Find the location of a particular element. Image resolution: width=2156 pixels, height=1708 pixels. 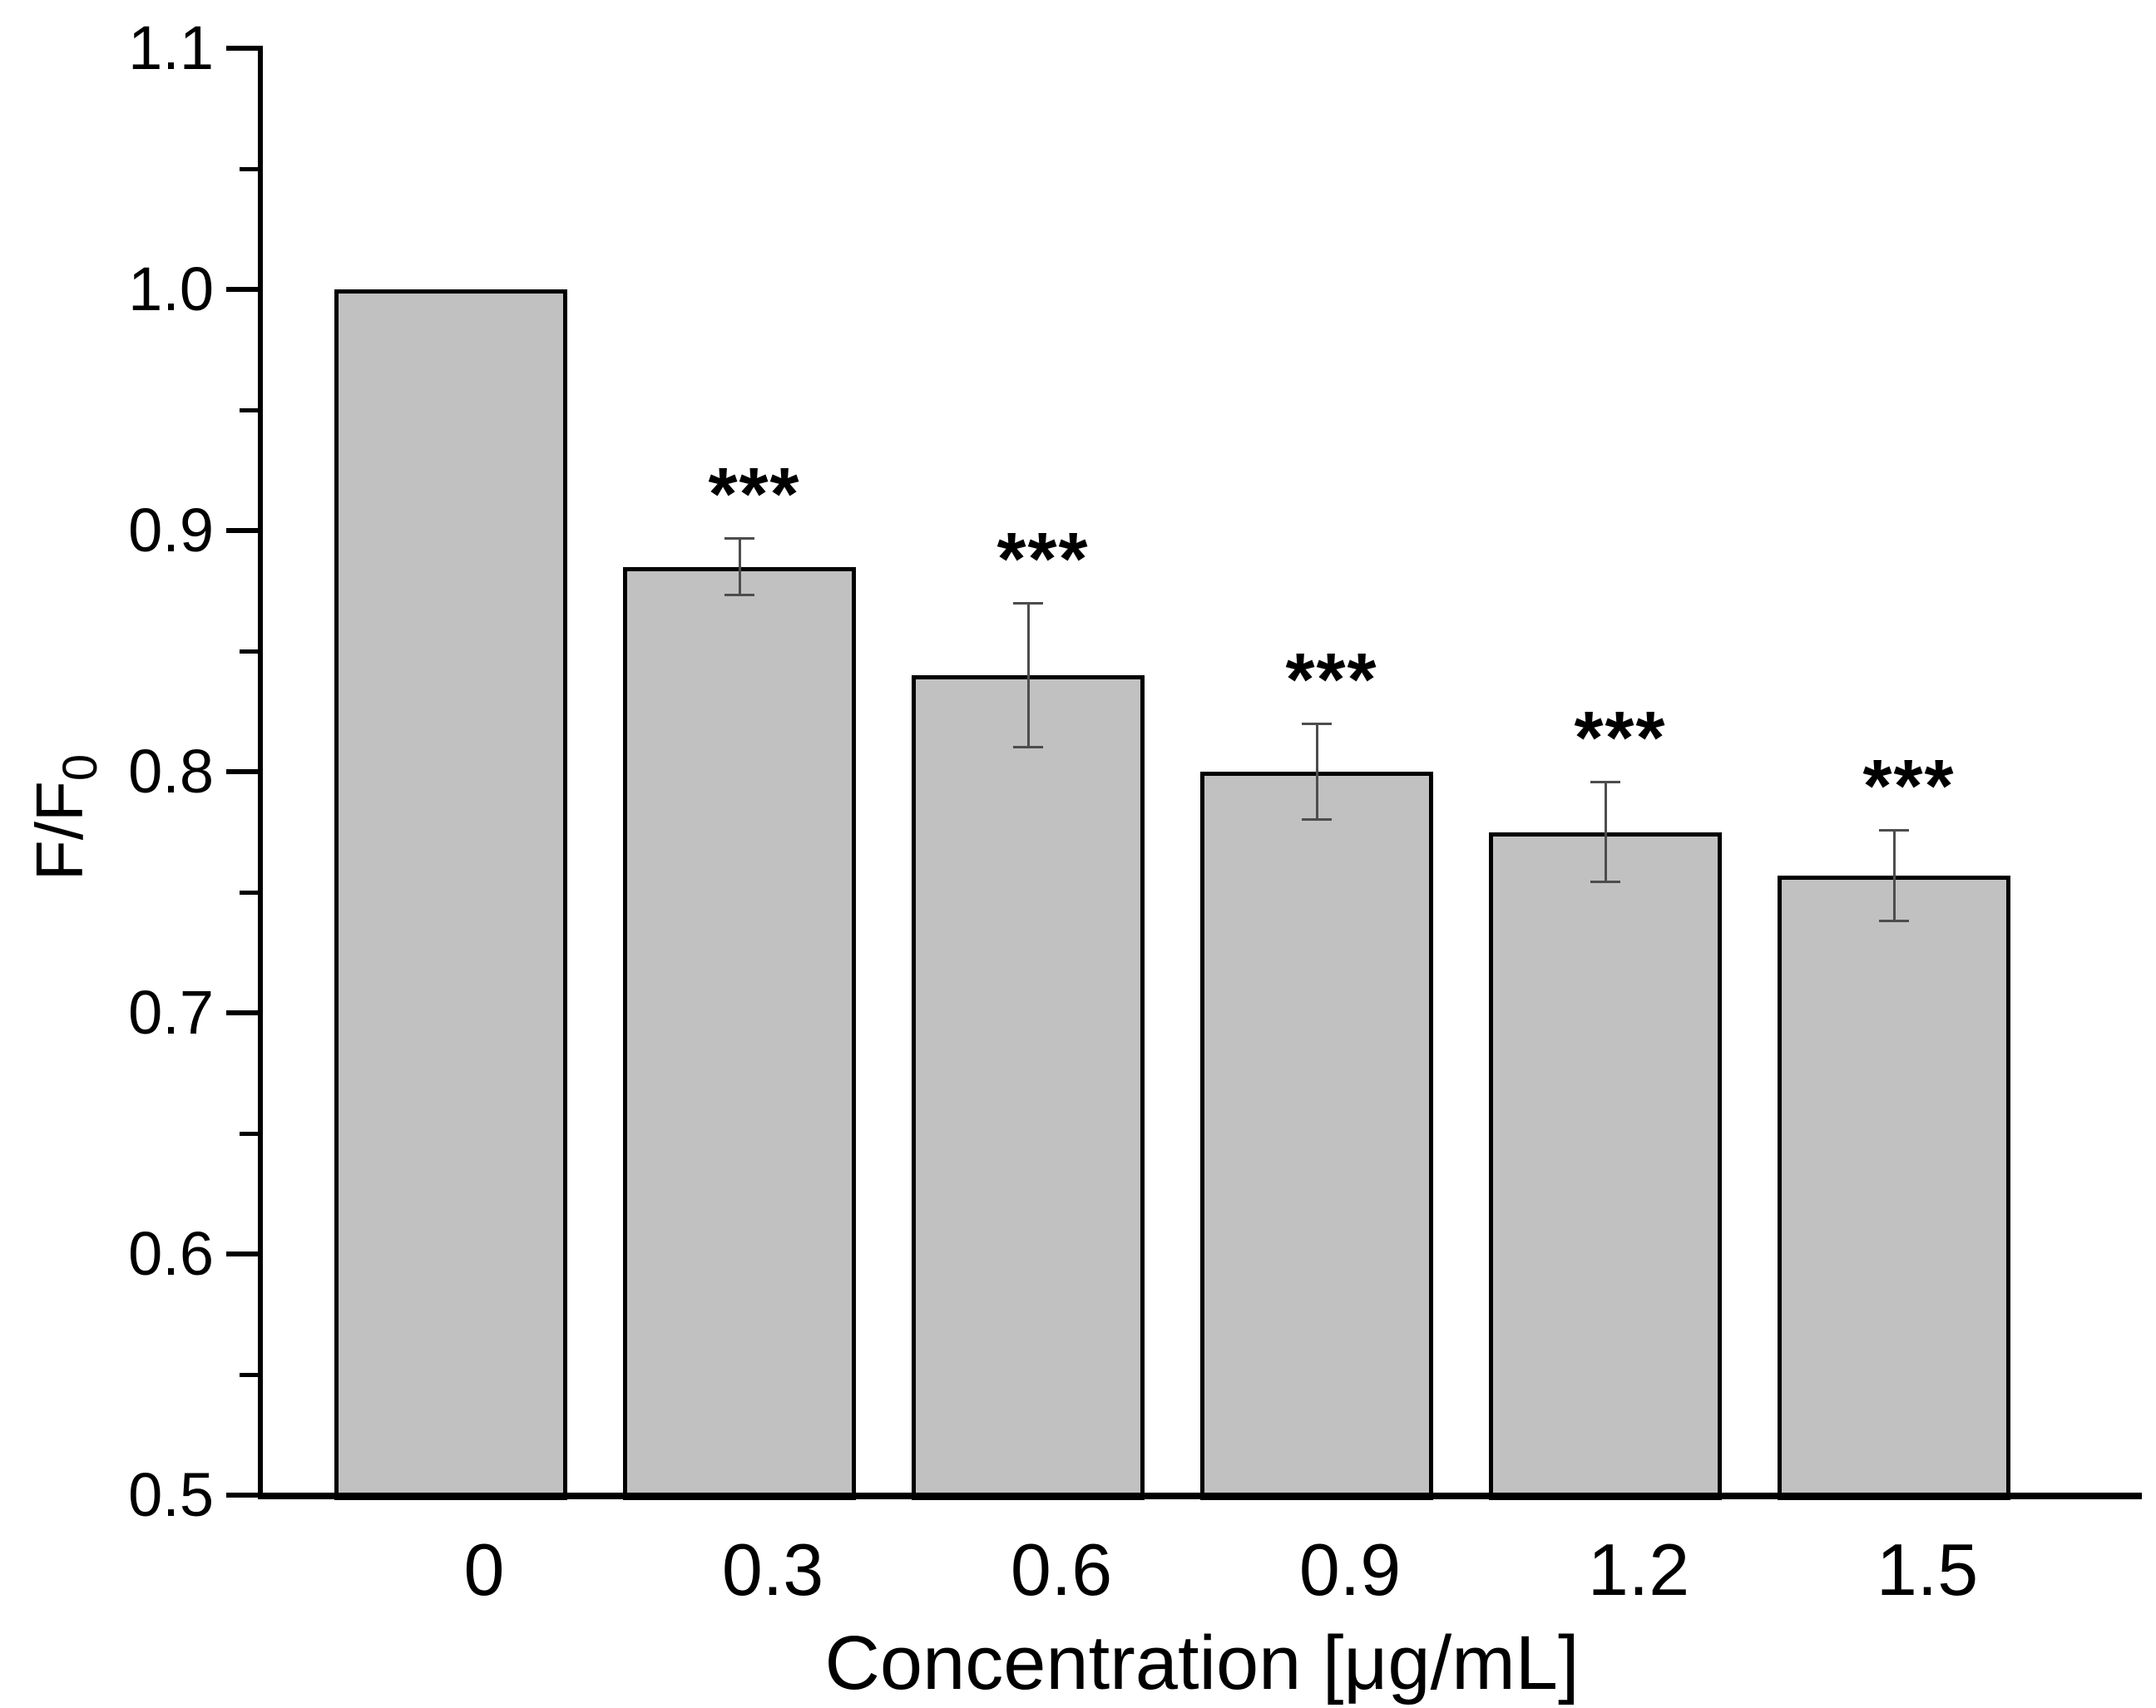

x-tick-label: 0.6 is located at coordinates (1062, 1569).